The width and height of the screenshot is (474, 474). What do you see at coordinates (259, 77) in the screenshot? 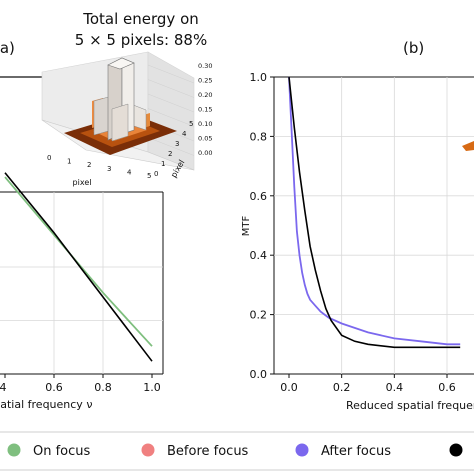
I see `panel-b-ytick-label: 1.0` at bounding box center [259, 77].